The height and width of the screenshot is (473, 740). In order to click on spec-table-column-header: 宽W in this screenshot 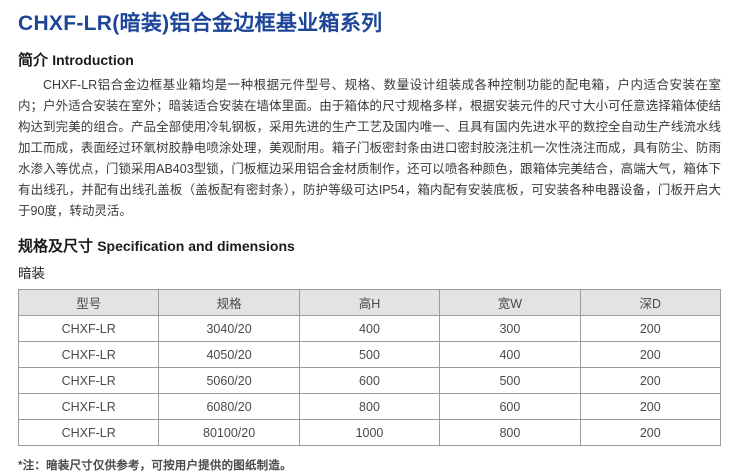, I will do `click(510, 302)`.